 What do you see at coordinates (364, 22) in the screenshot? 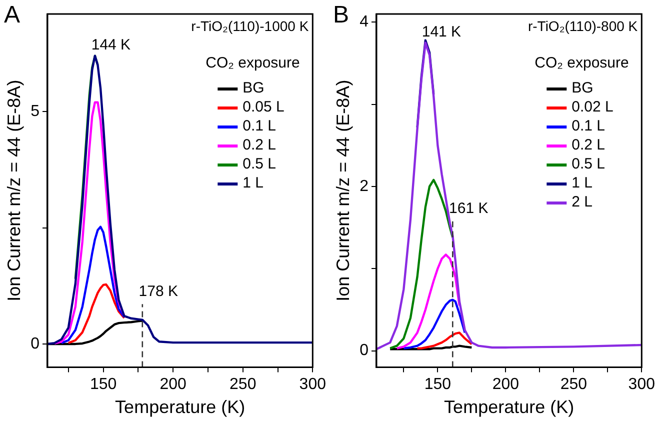
I see `y-tick-label: 4` at bounding box center [364, 22].